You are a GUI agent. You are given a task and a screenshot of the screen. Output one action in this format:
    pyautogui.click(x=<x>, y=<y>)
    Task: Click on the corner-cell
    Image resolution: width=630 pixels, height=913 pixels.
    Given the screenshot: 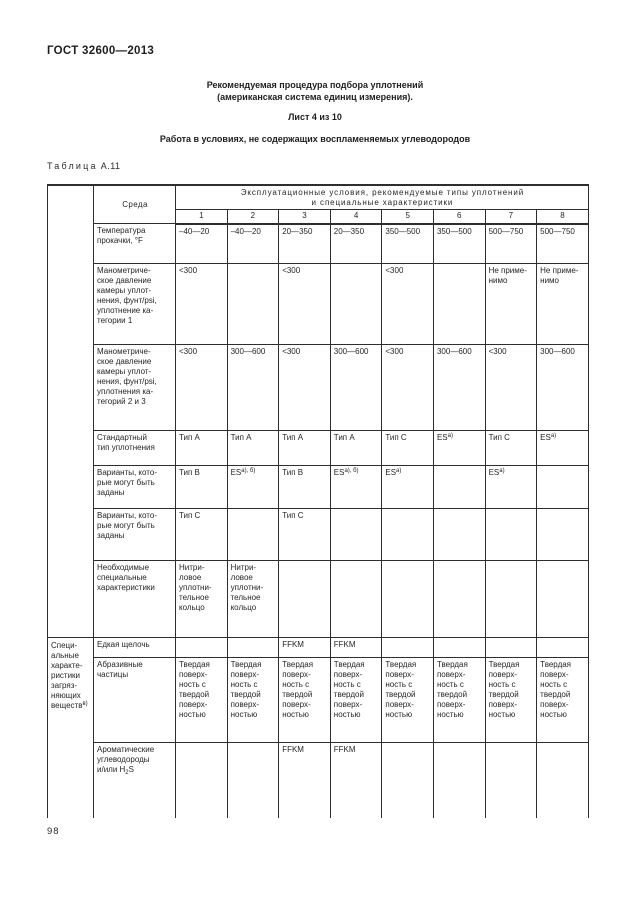 What is the action you would take?
    pyautogui.click(x=70, y=411)
    